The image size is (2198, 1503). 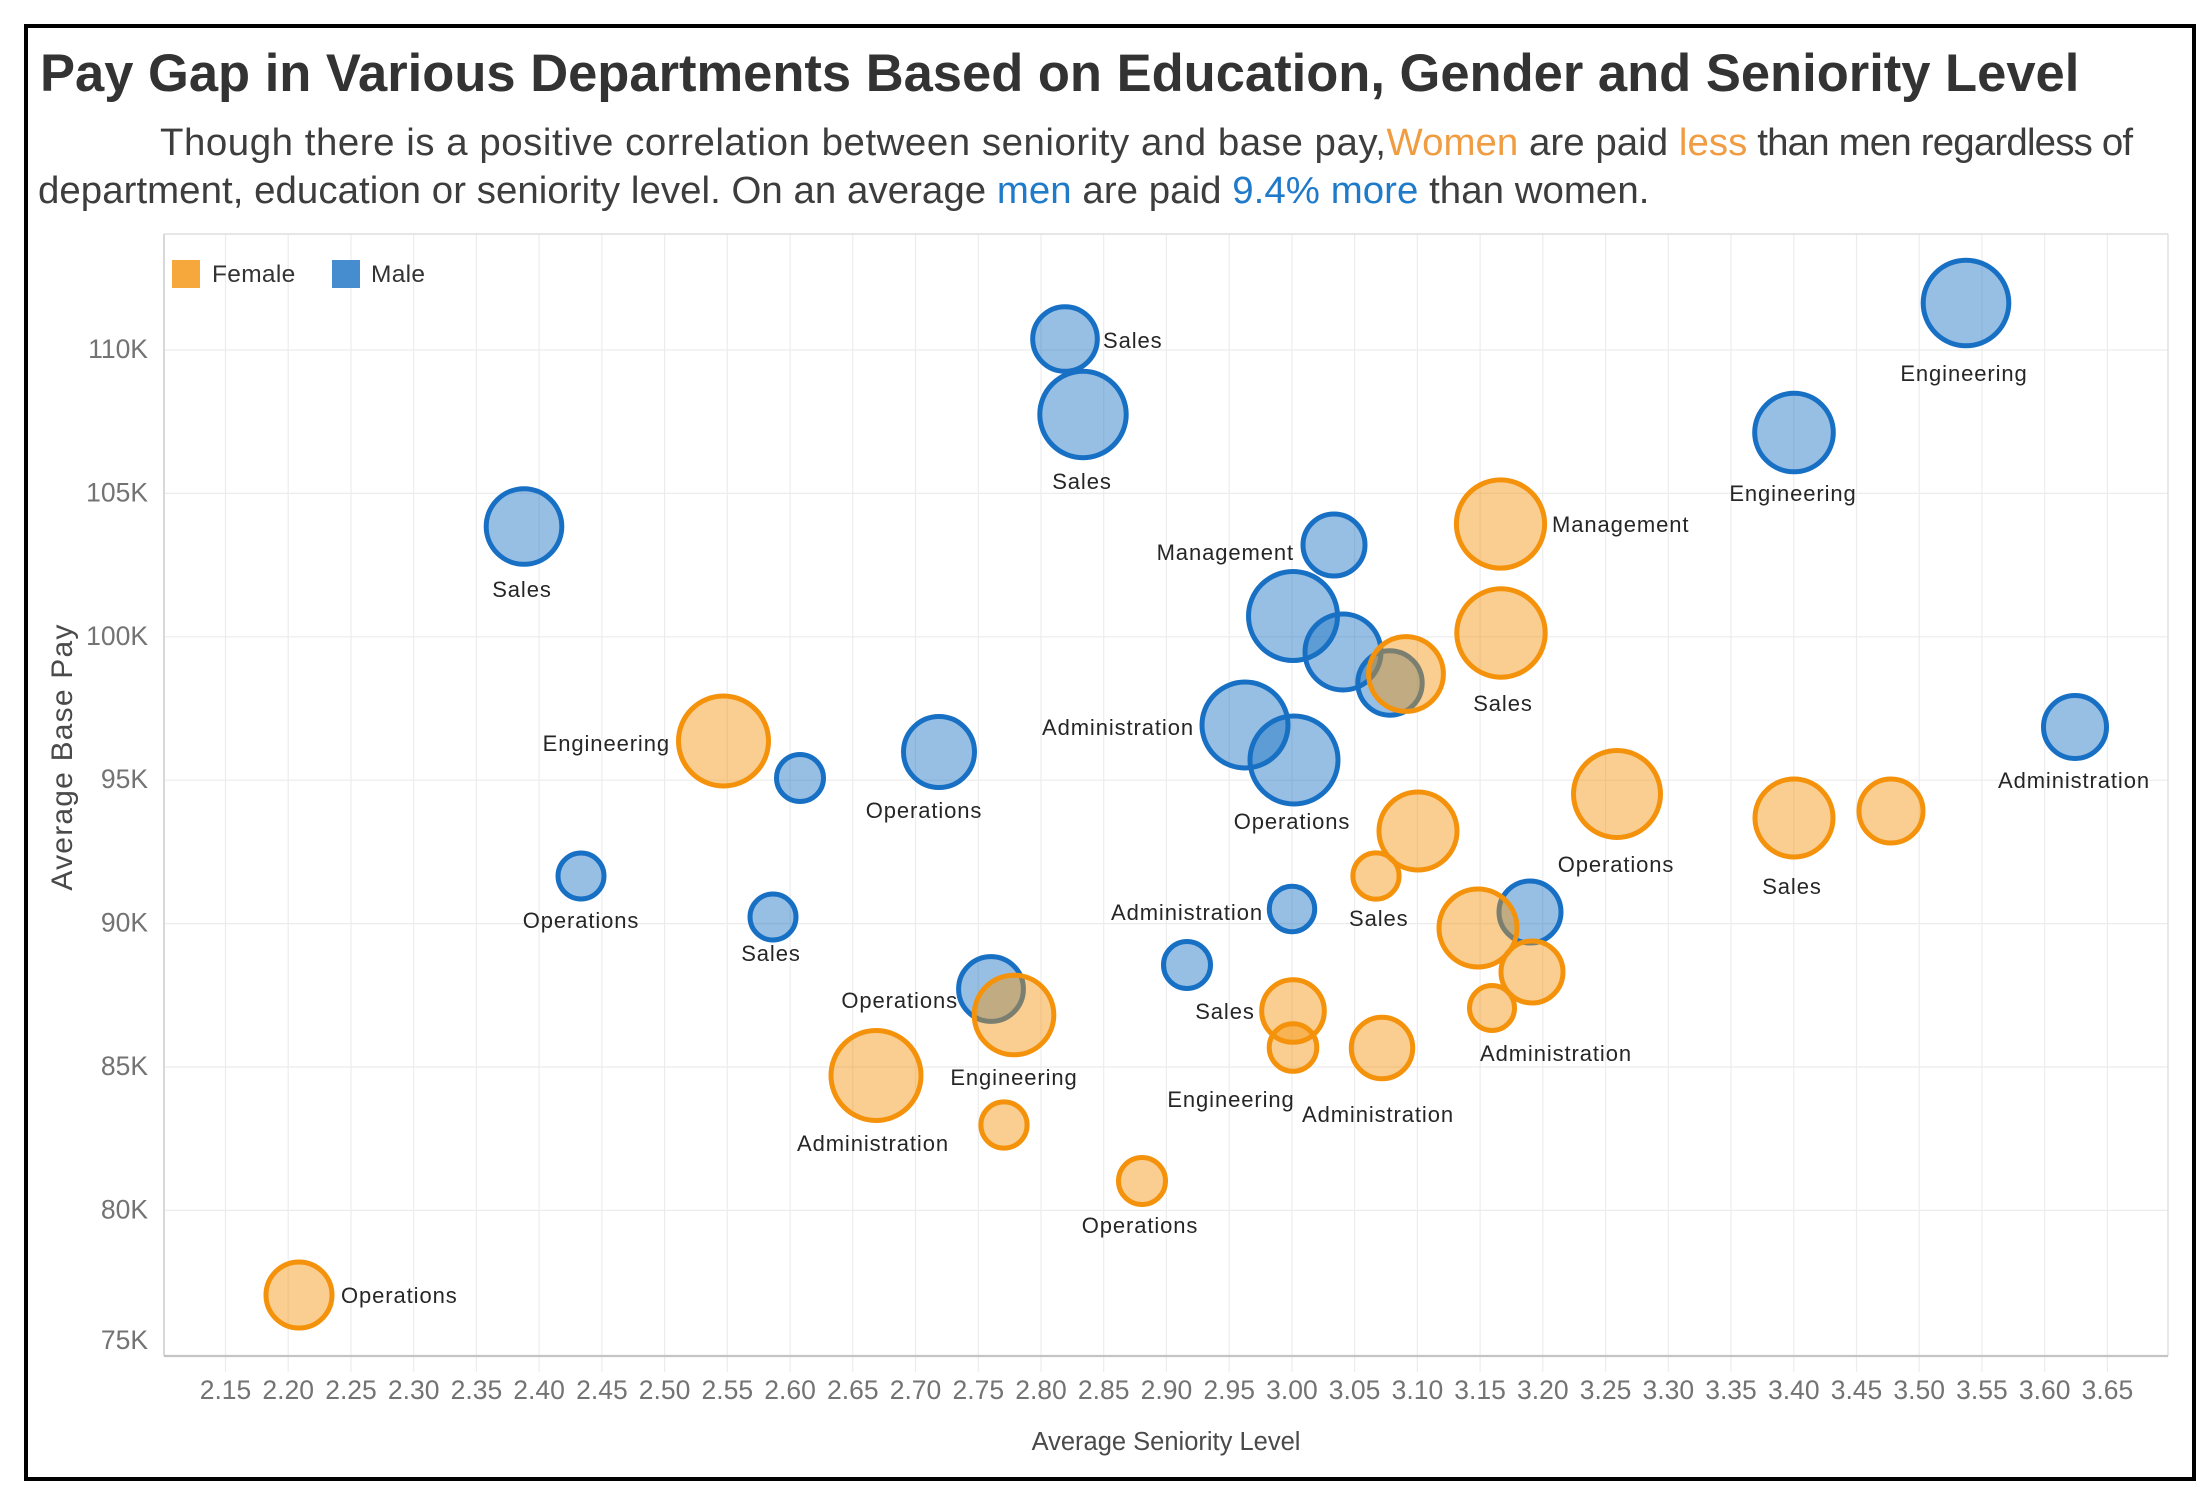 What do you see at coordinates (1606, 1390) in the screenshot?
I see `svg-text: 3.25` at bounding box center [1606, 1390].